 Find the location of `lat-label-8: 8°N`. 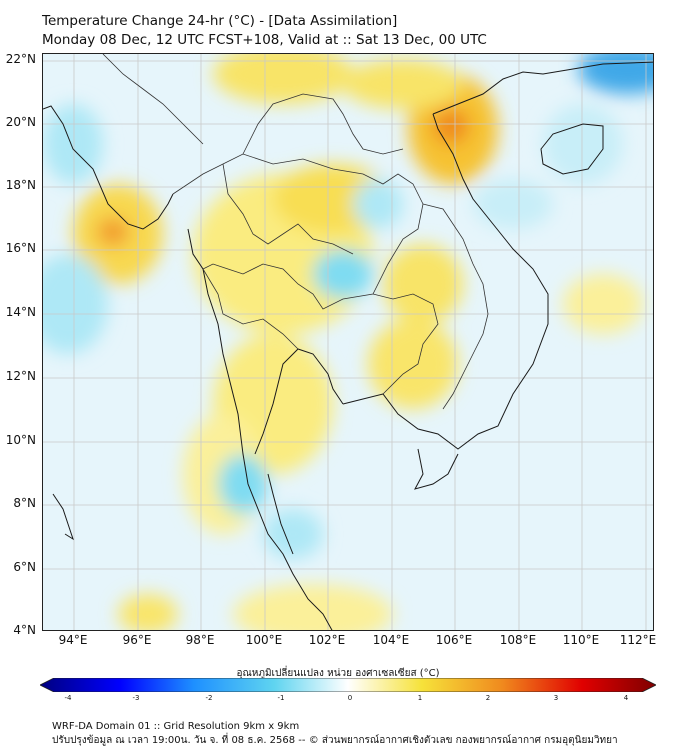

lat-label-8: 8°N is located at coordinates (24, 503).